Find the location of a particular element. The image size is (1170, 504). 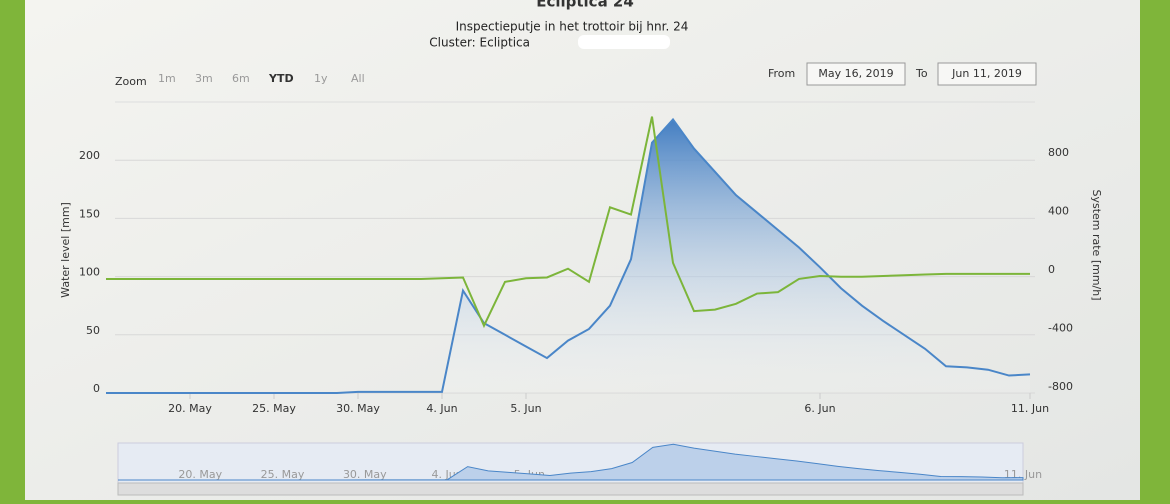

x-tick-label: 20. May is located at coordinates (190, 408).